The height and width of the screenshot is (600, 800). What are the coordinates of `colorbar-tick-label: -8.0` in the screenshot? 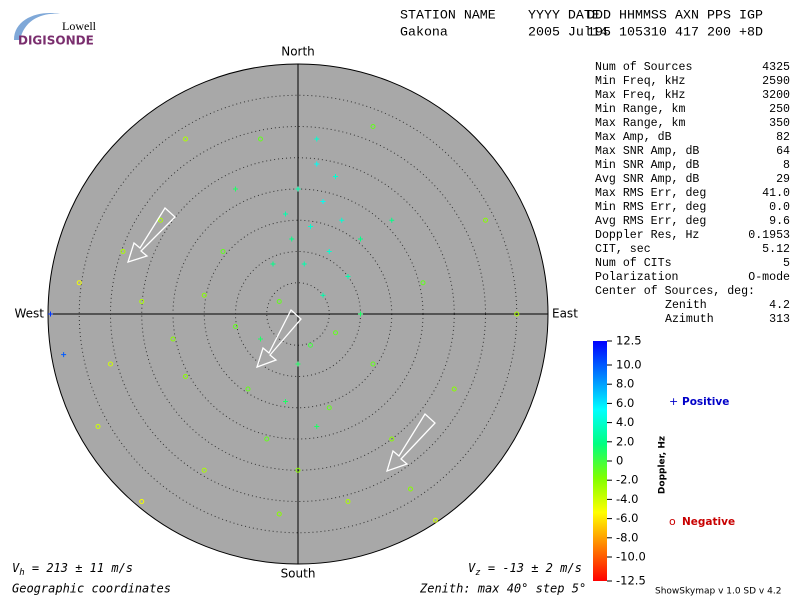 It's located at (627, 537).